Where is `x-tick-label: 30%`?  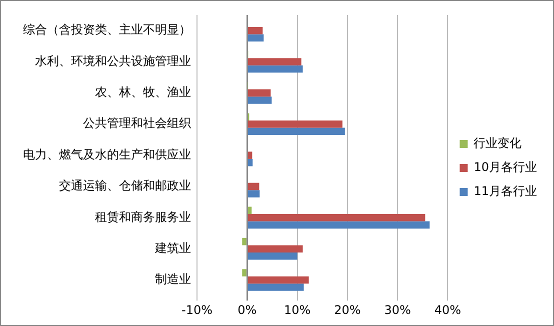
x-tick-label: 30% is located at coordinates (397, 309).